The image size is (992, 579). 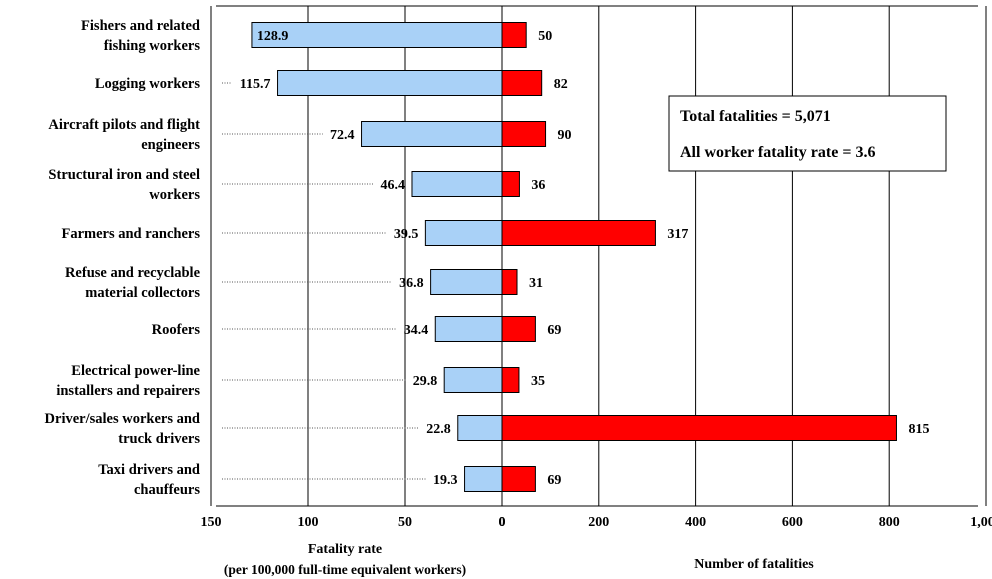 What do you see at coordinates (411, 283) in the screenshot?
I see `rate-value-label: 36.8` at bounding box center [411, 283].